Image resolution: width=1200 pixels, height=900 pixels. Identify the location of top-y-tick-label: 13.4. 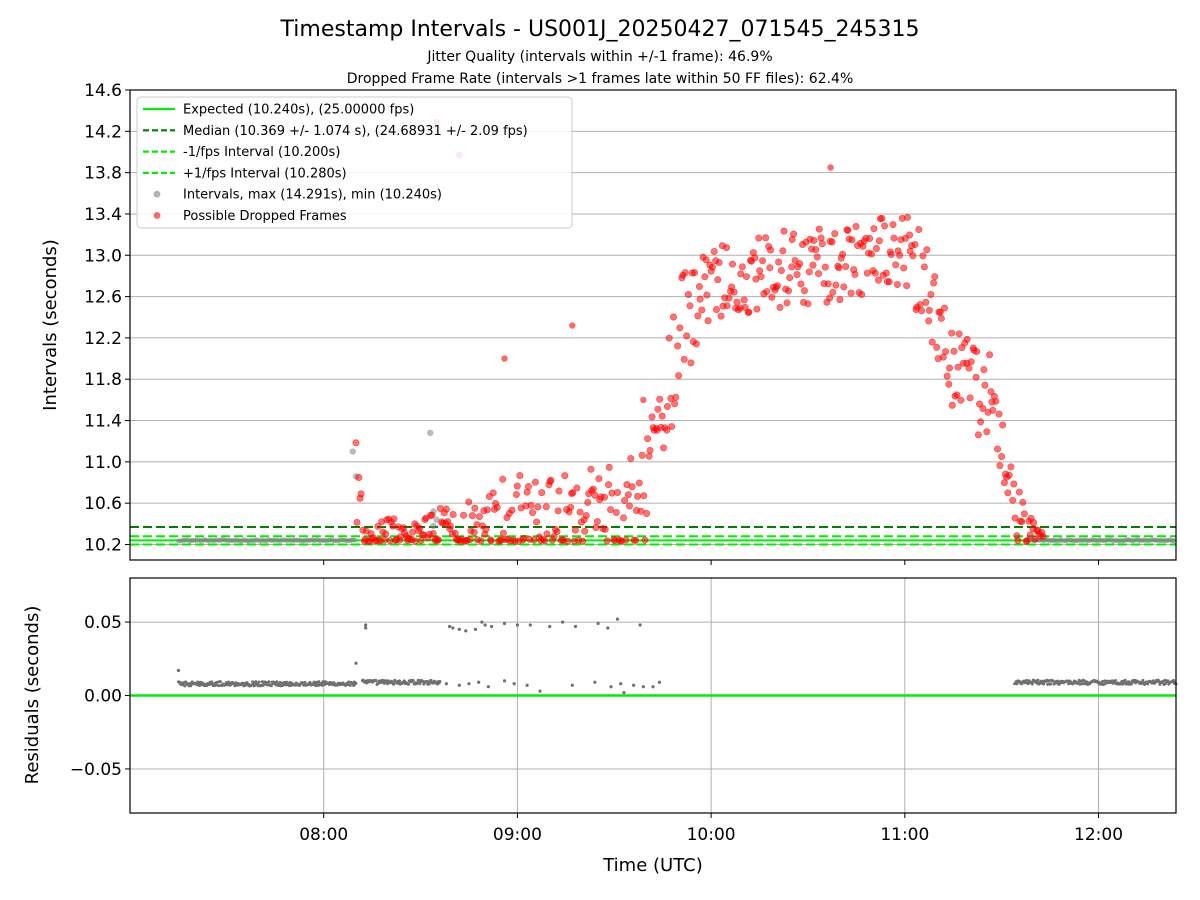
(103, 215).